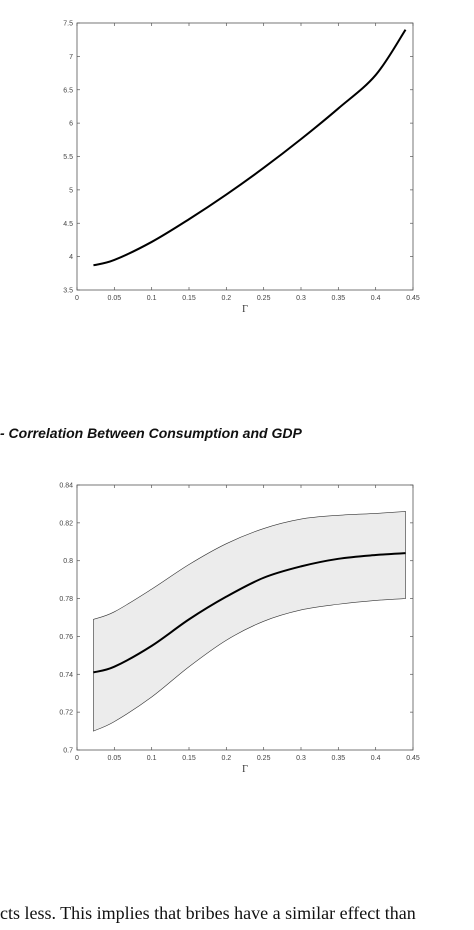 The image size is (474, 930). Describe the element at coordinates (71, 124) in the screenshot. I see `chart1-y-tick-label: 6` at that location.